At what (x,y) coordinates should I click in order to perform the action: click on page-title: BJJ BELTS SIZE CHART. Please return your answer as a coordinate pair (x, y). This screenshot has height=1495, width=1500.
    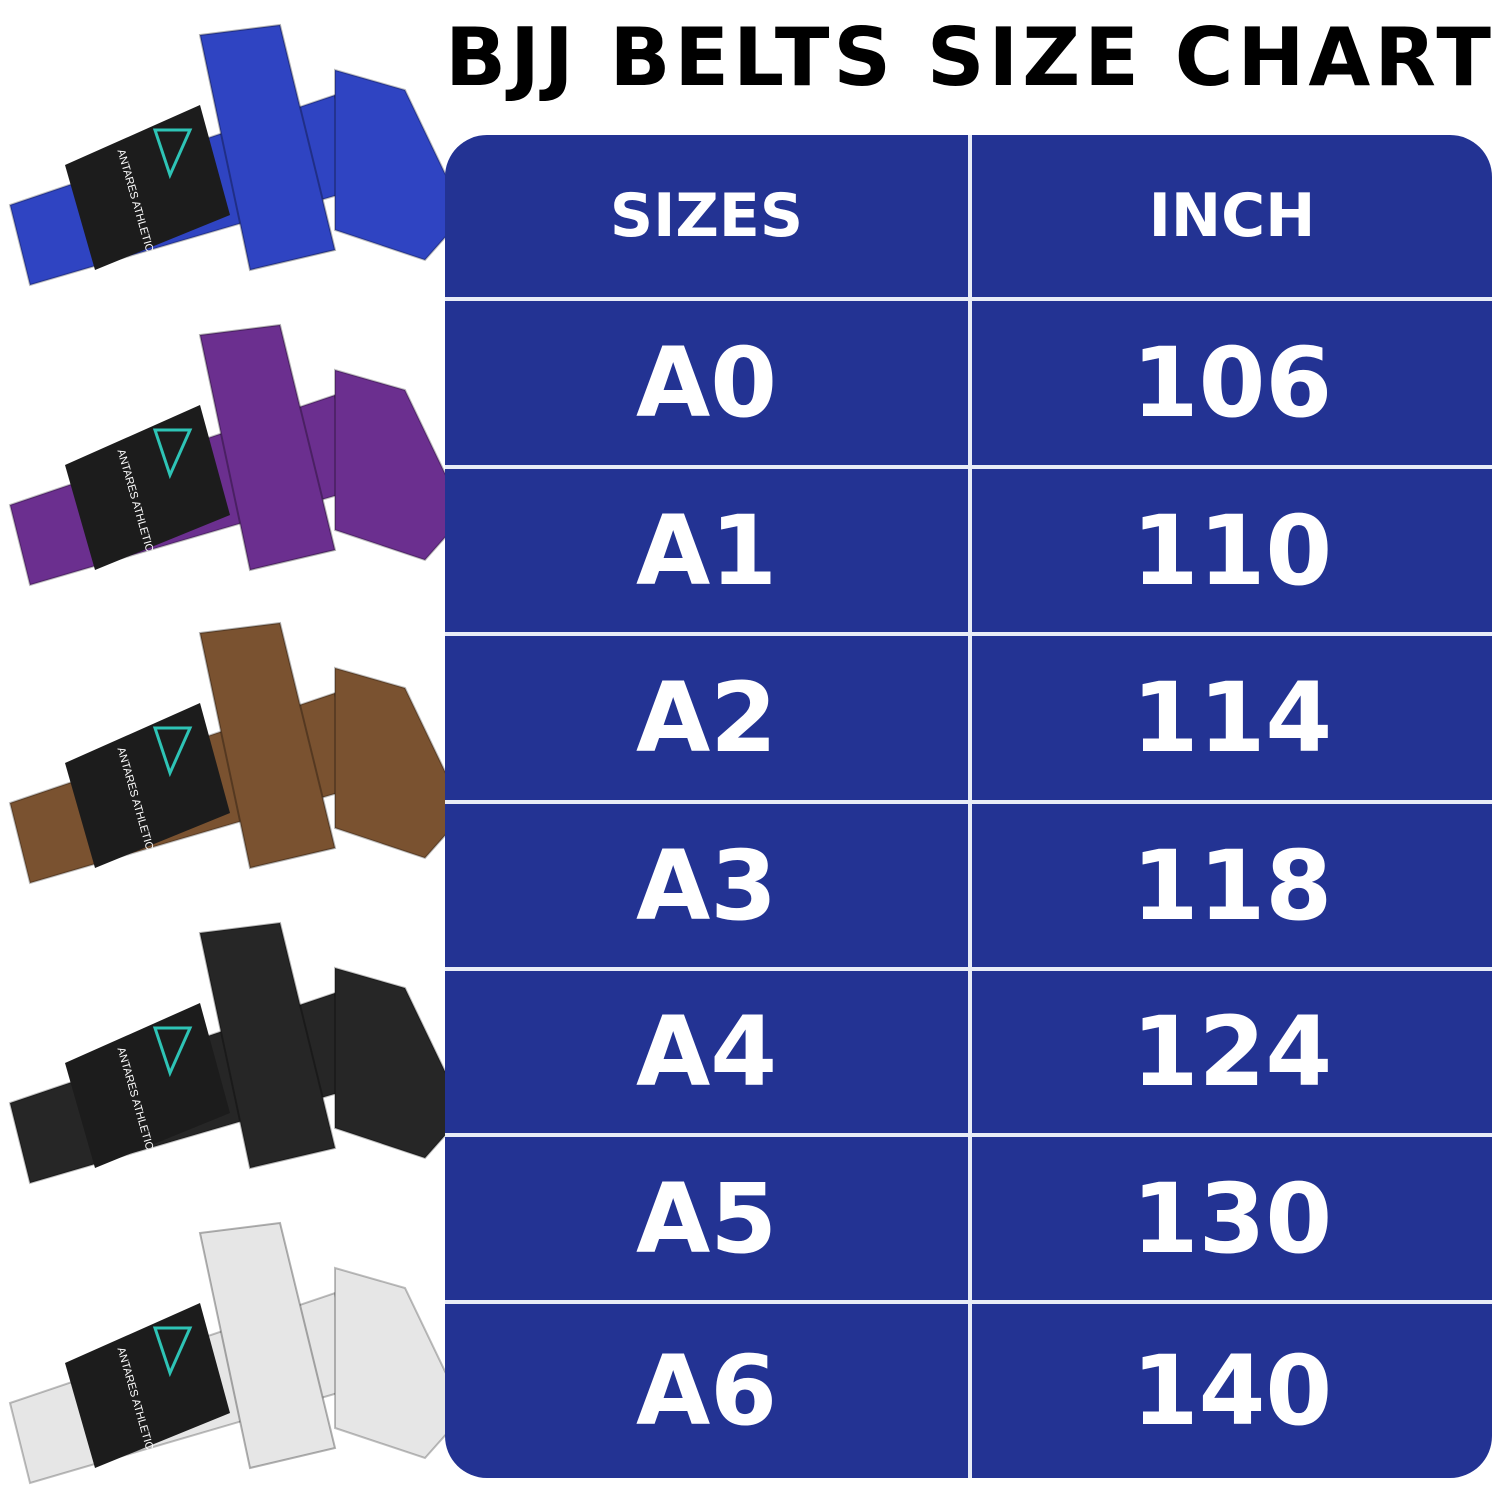
    Looking at the image, I should click on (970, 57).